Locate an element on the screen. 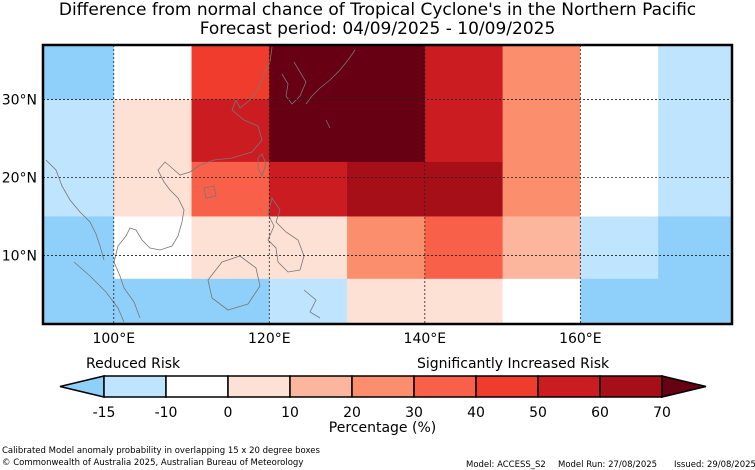 Image resolution: width=755 pixels, height=470 pixels. coast-taiwan is located at coordinates (262, 165).